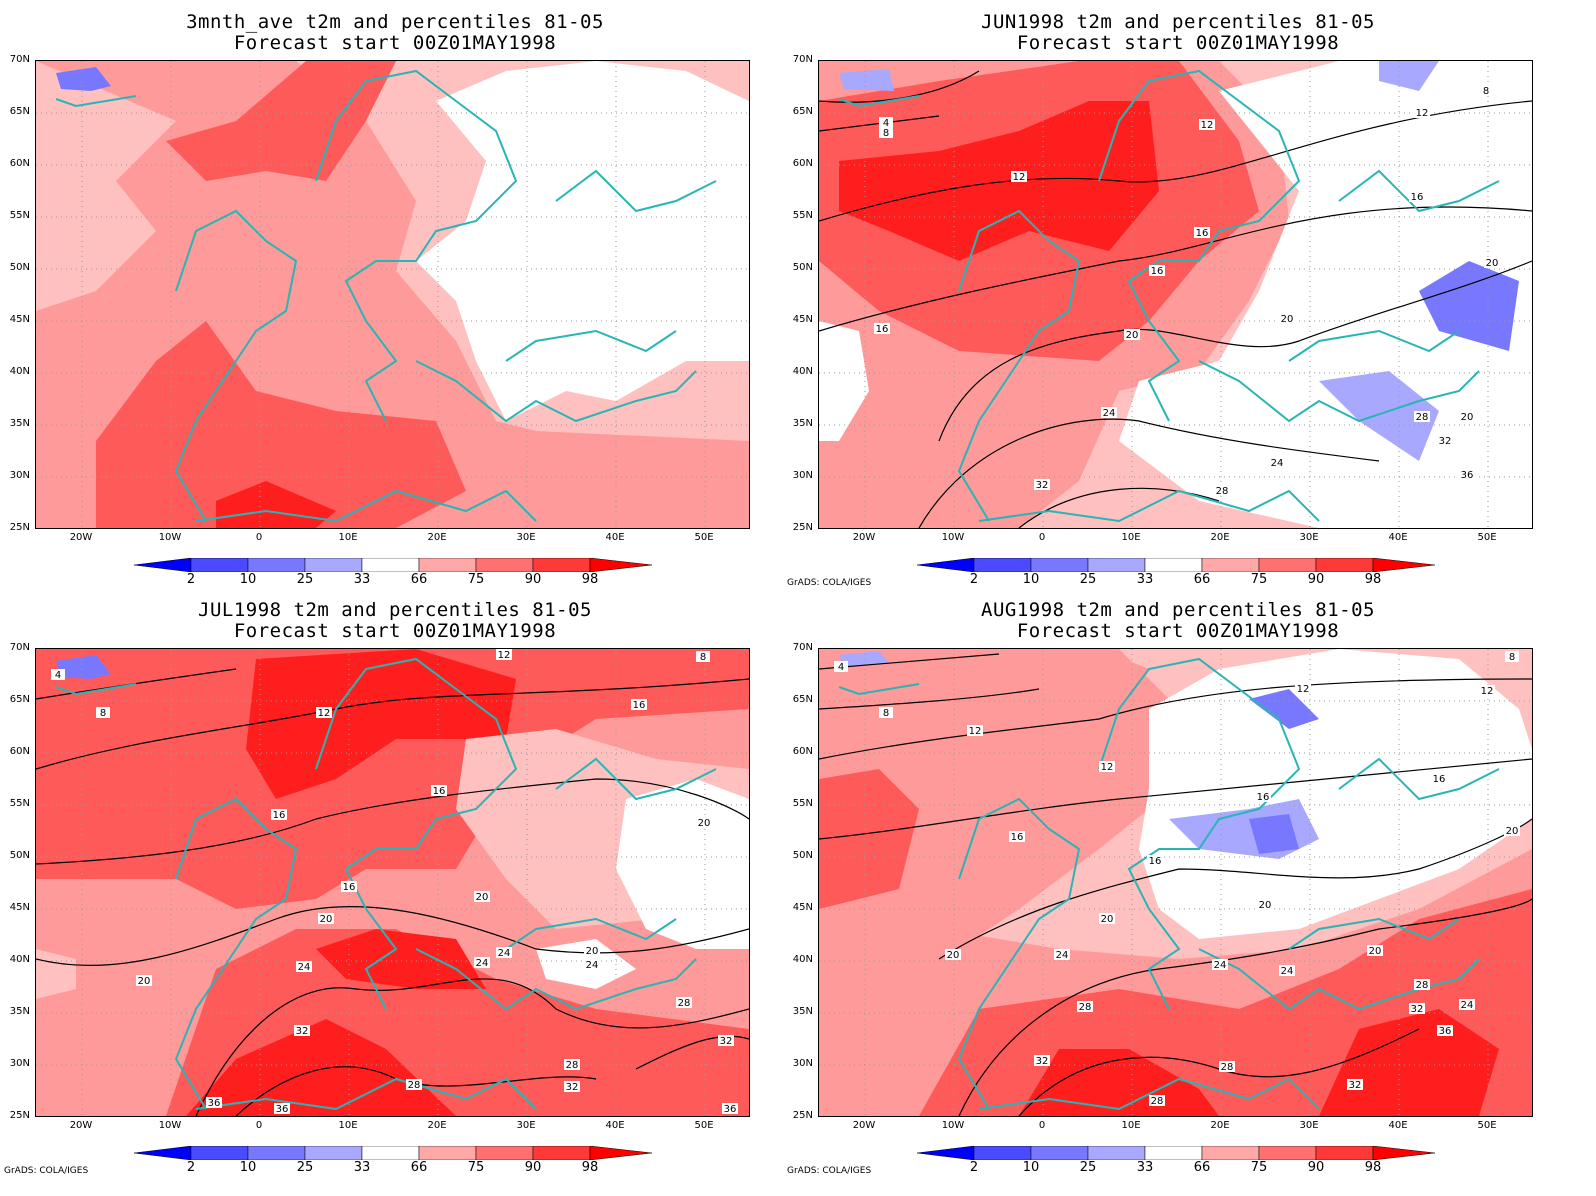 The height and width of the screenshot is (1196, 1596). What do you see at coordinates (869, 839) in the screenshot?
I see `shade-90-west` at bounding box center [869, 839].